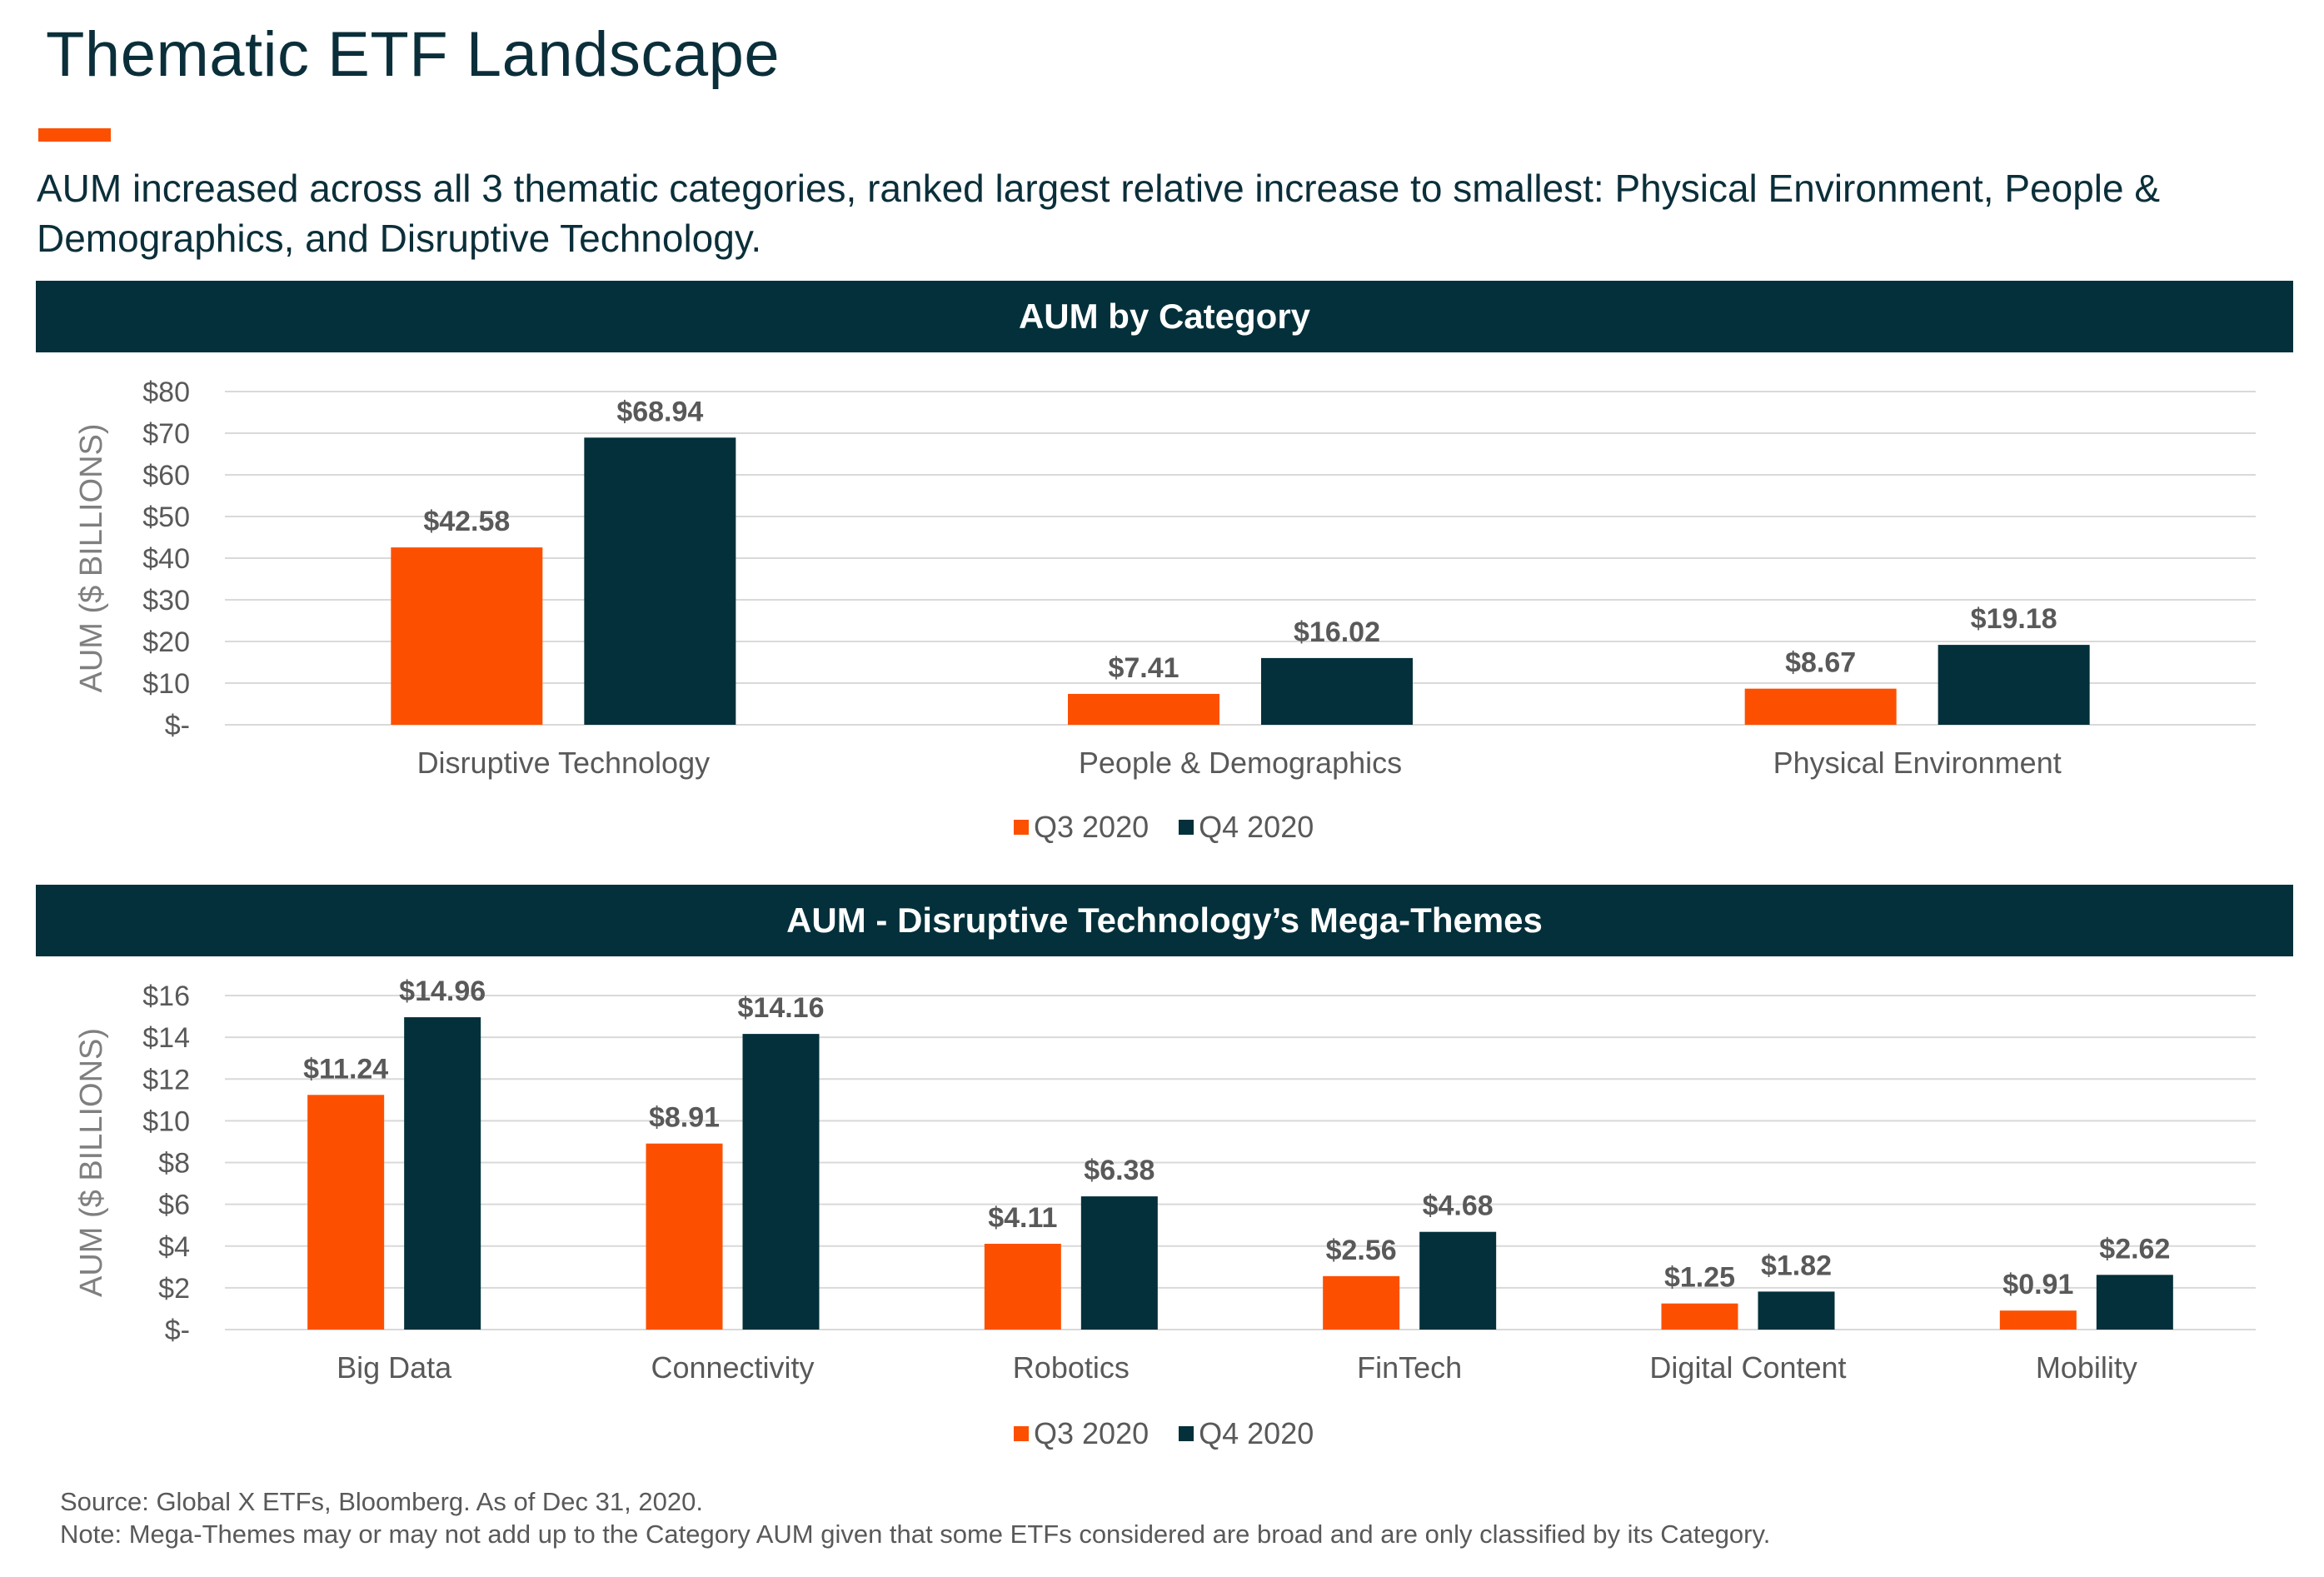 The image size is (2324, 1577). Describe the element at coordinates (1119, 1170) in the screenshot. I see `data-label: $6.38` at that location.